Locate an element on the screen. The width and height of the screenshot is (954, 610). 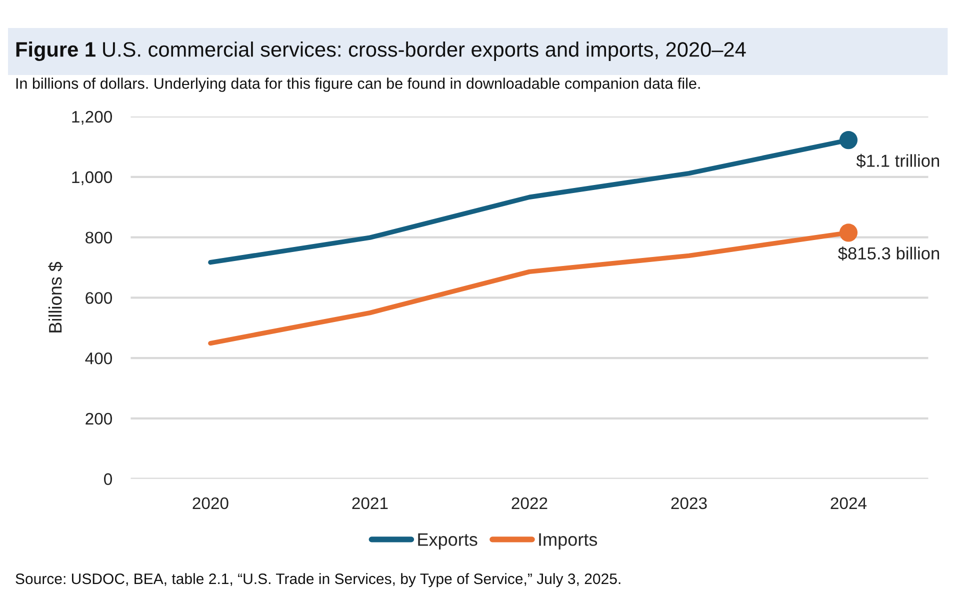
y-tick-label: 800 is located at coordinates (99, 238).